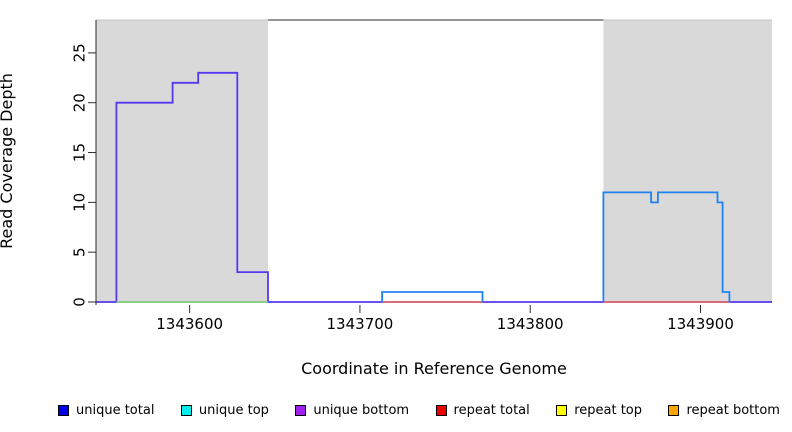 Image resolution: width=792 pixels, height=432 pixels. I want to click on legend-label: unique total, so click(115, 410).